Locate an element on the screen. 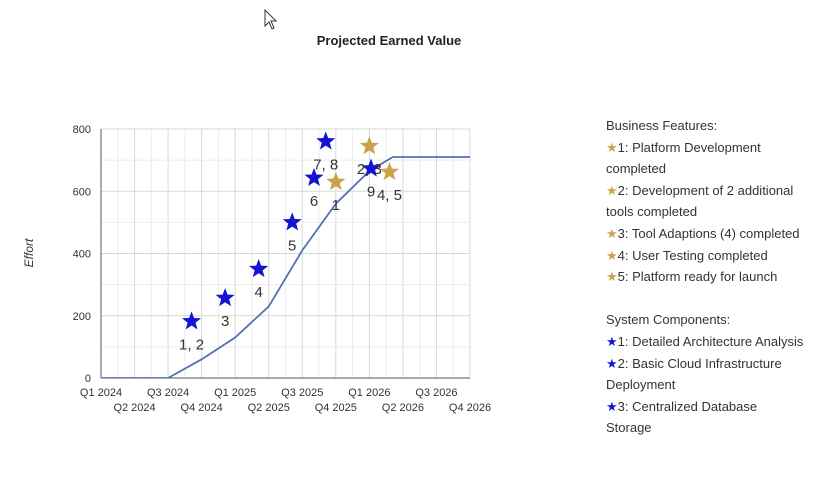  y-tick-label: 200 is located at coordinates (82, 317).